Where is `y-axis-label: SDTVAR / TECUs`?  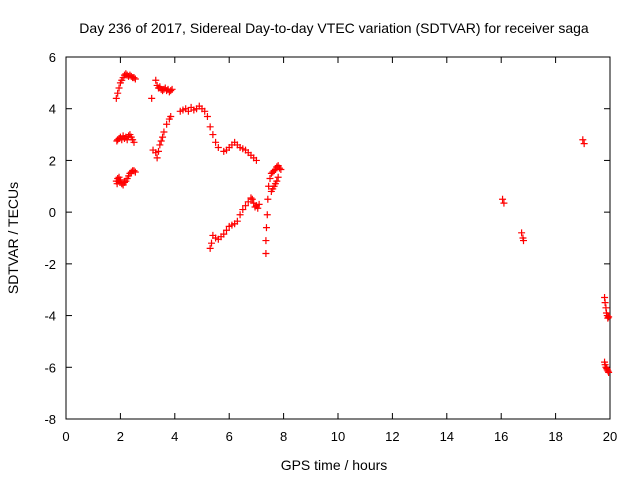
y-axis-label: SDTVAR / TECUs is located at coordinates (13, 238).